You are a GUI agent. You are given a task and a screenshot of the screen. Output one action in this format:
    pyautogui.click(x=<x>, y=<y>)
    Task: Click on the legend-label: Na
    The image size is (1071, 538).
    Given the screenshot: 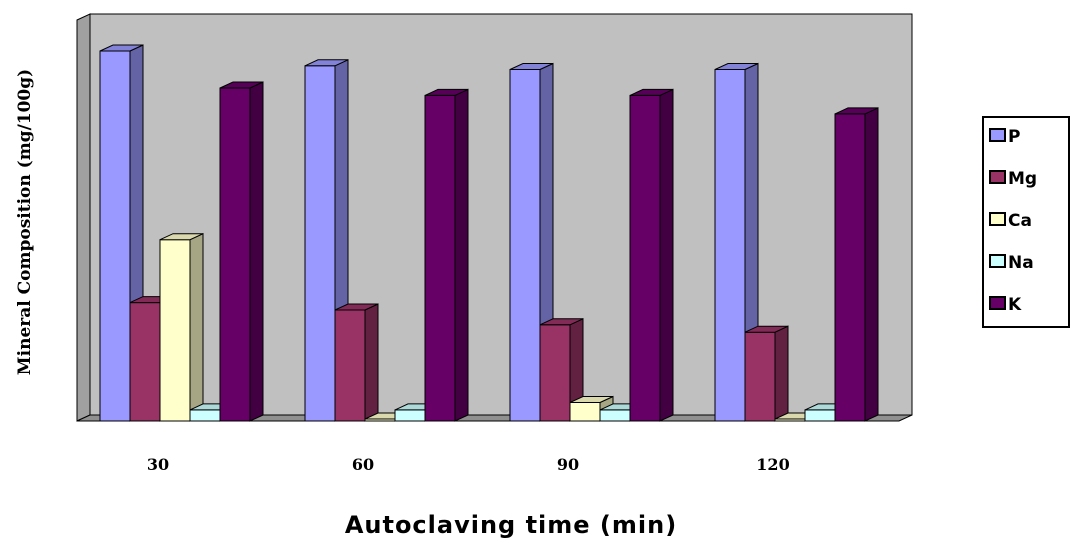 What is the action you would take?
    pyautogui.click(x=1021, y=263)
    